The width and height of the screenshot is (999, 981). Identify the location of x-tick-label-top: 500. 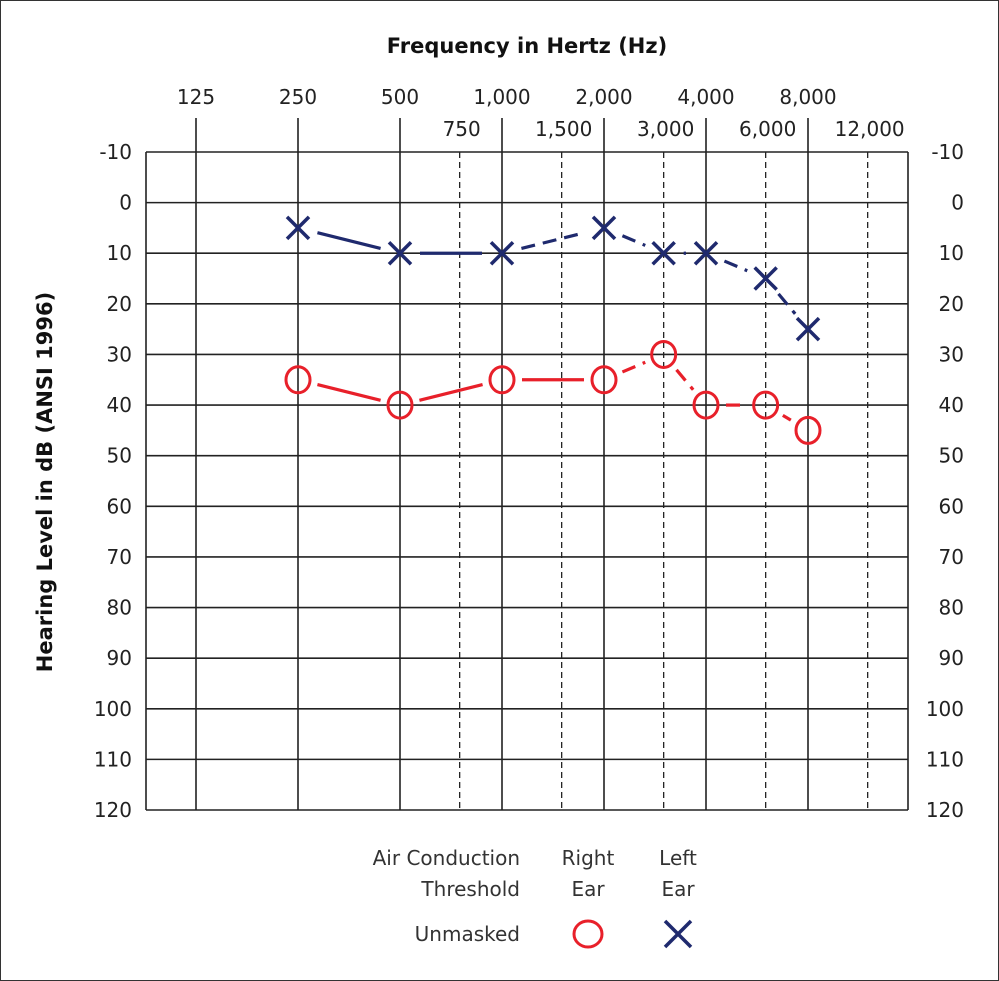
(400, 97).